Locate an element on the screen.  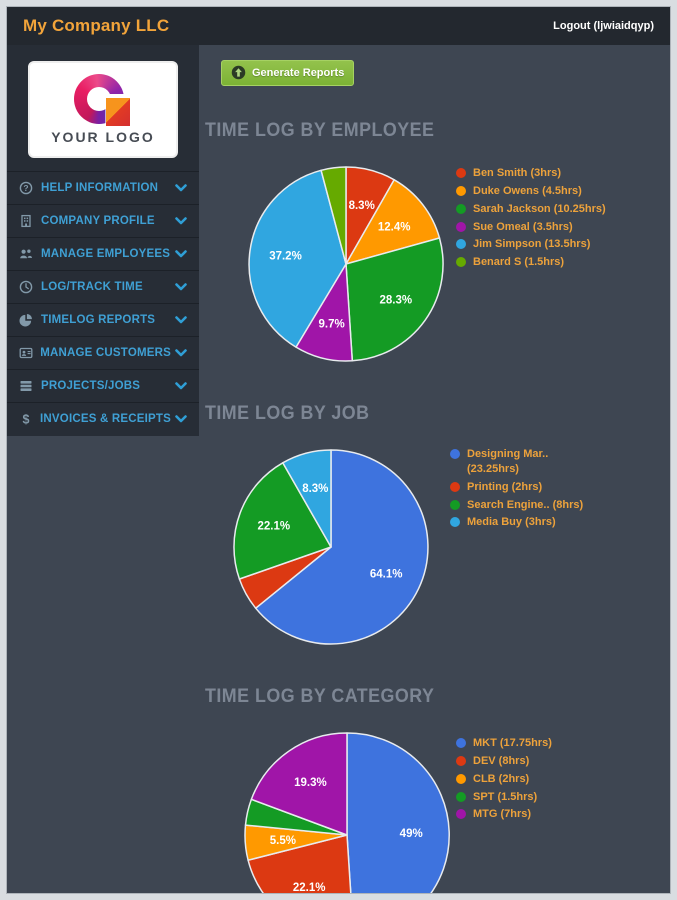
legend-item: SPT (1.5hrs) is located at coordinates (532, 797).